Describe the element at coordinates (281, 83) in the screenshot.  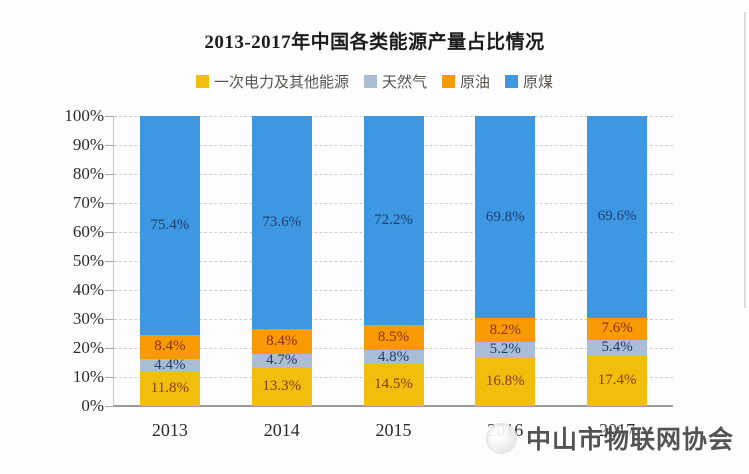
I see `legend-item-label: 一次电力及其他能源` at that location.